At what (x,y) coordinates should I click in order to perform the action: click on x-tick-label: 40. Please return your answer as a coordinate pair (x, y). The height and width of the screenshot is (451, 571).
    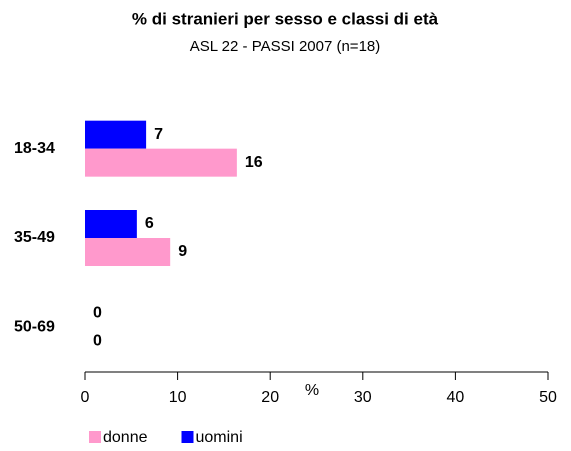
    Looking at the image, I should click on (456, 397).